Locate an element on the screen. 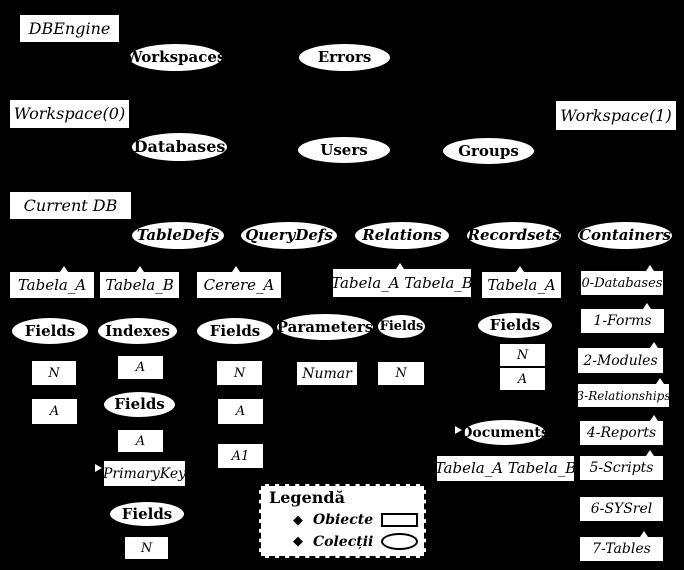 Image resolution: width=684 pixels, height=570 pixels. node-containers: Containers is located at coordinates (625, 235).